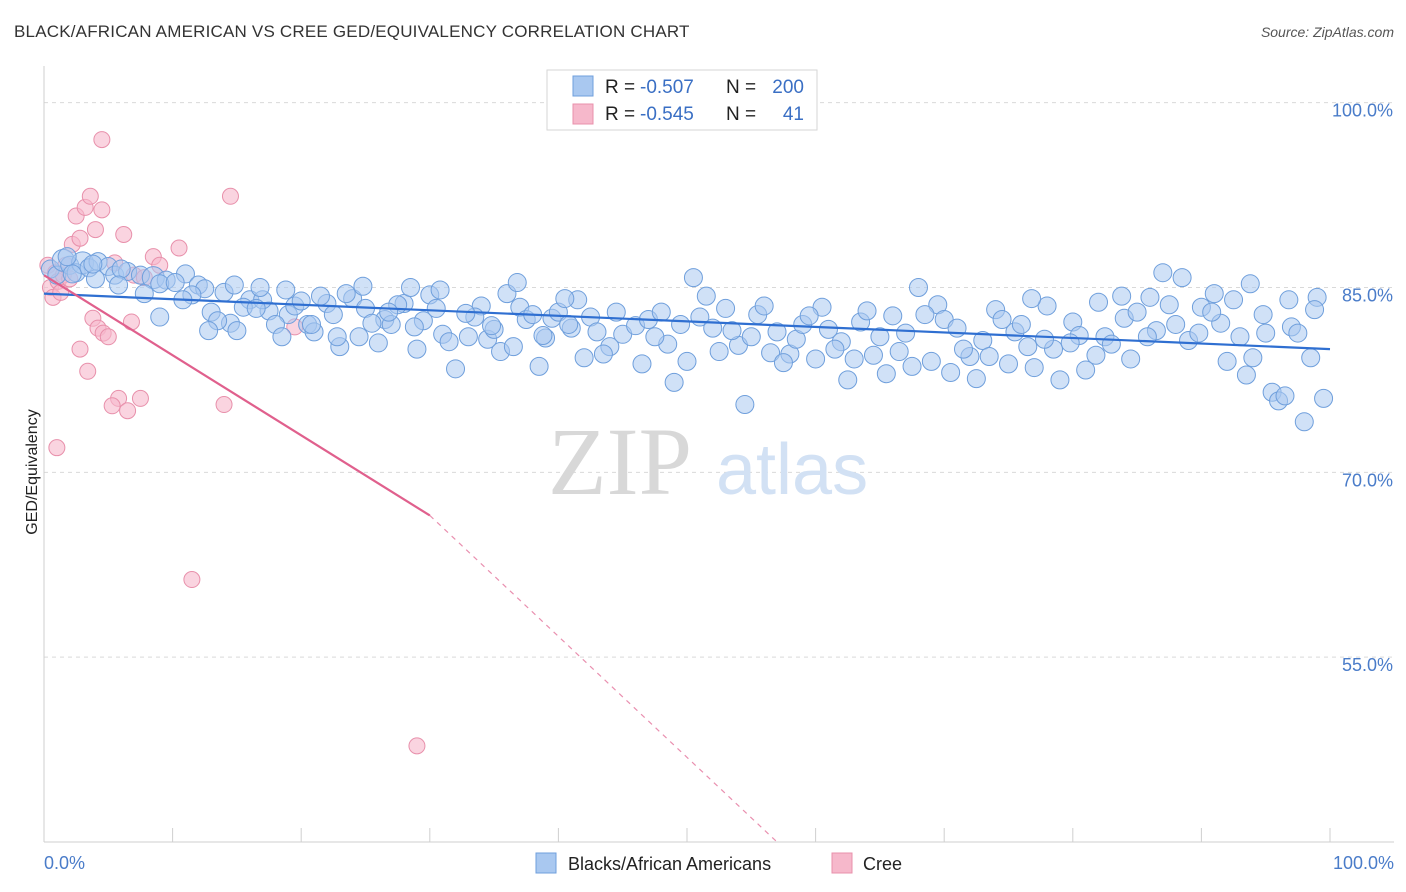 This screenshot has height=892, width=1406. Describe the element at coordinates (1367, 480) in the screenshot. I see `y-tick-label: 70.0%` at that location.